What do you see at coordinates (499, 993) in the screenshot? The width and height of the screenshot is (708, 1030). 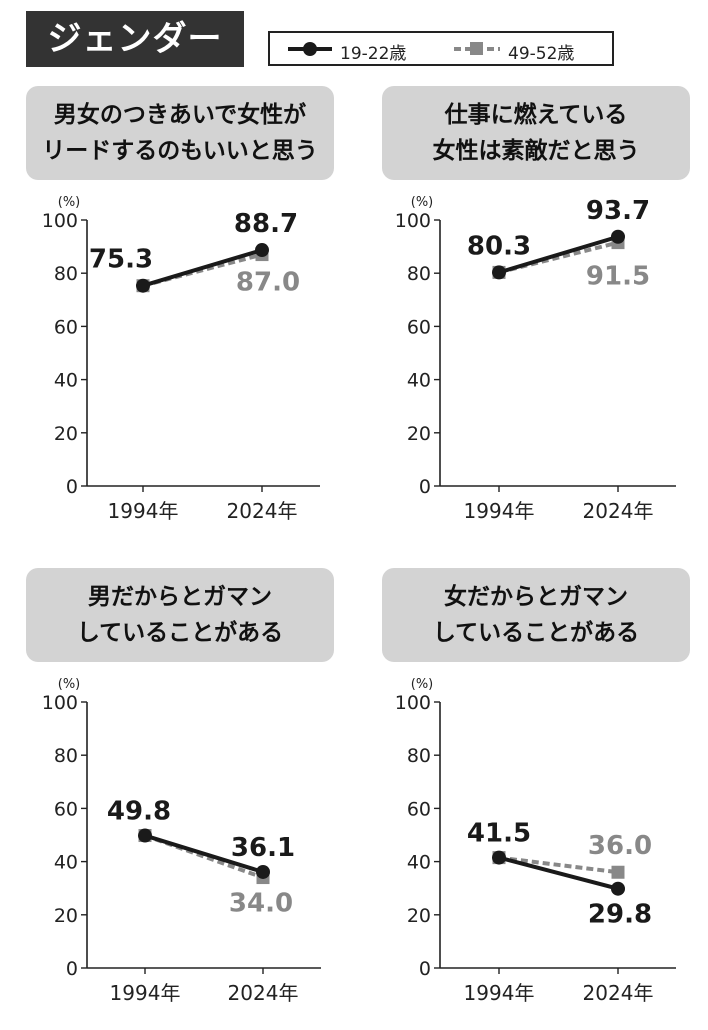 I see `chart-4-x-tick-label-1: 1994年` at bounding box center [499, 993].